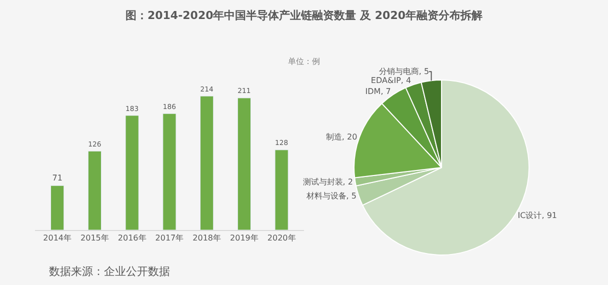 The height and width of the screenshot is (285, 608). I want to click on x-tick-label: 2015年, so click(94, 238).